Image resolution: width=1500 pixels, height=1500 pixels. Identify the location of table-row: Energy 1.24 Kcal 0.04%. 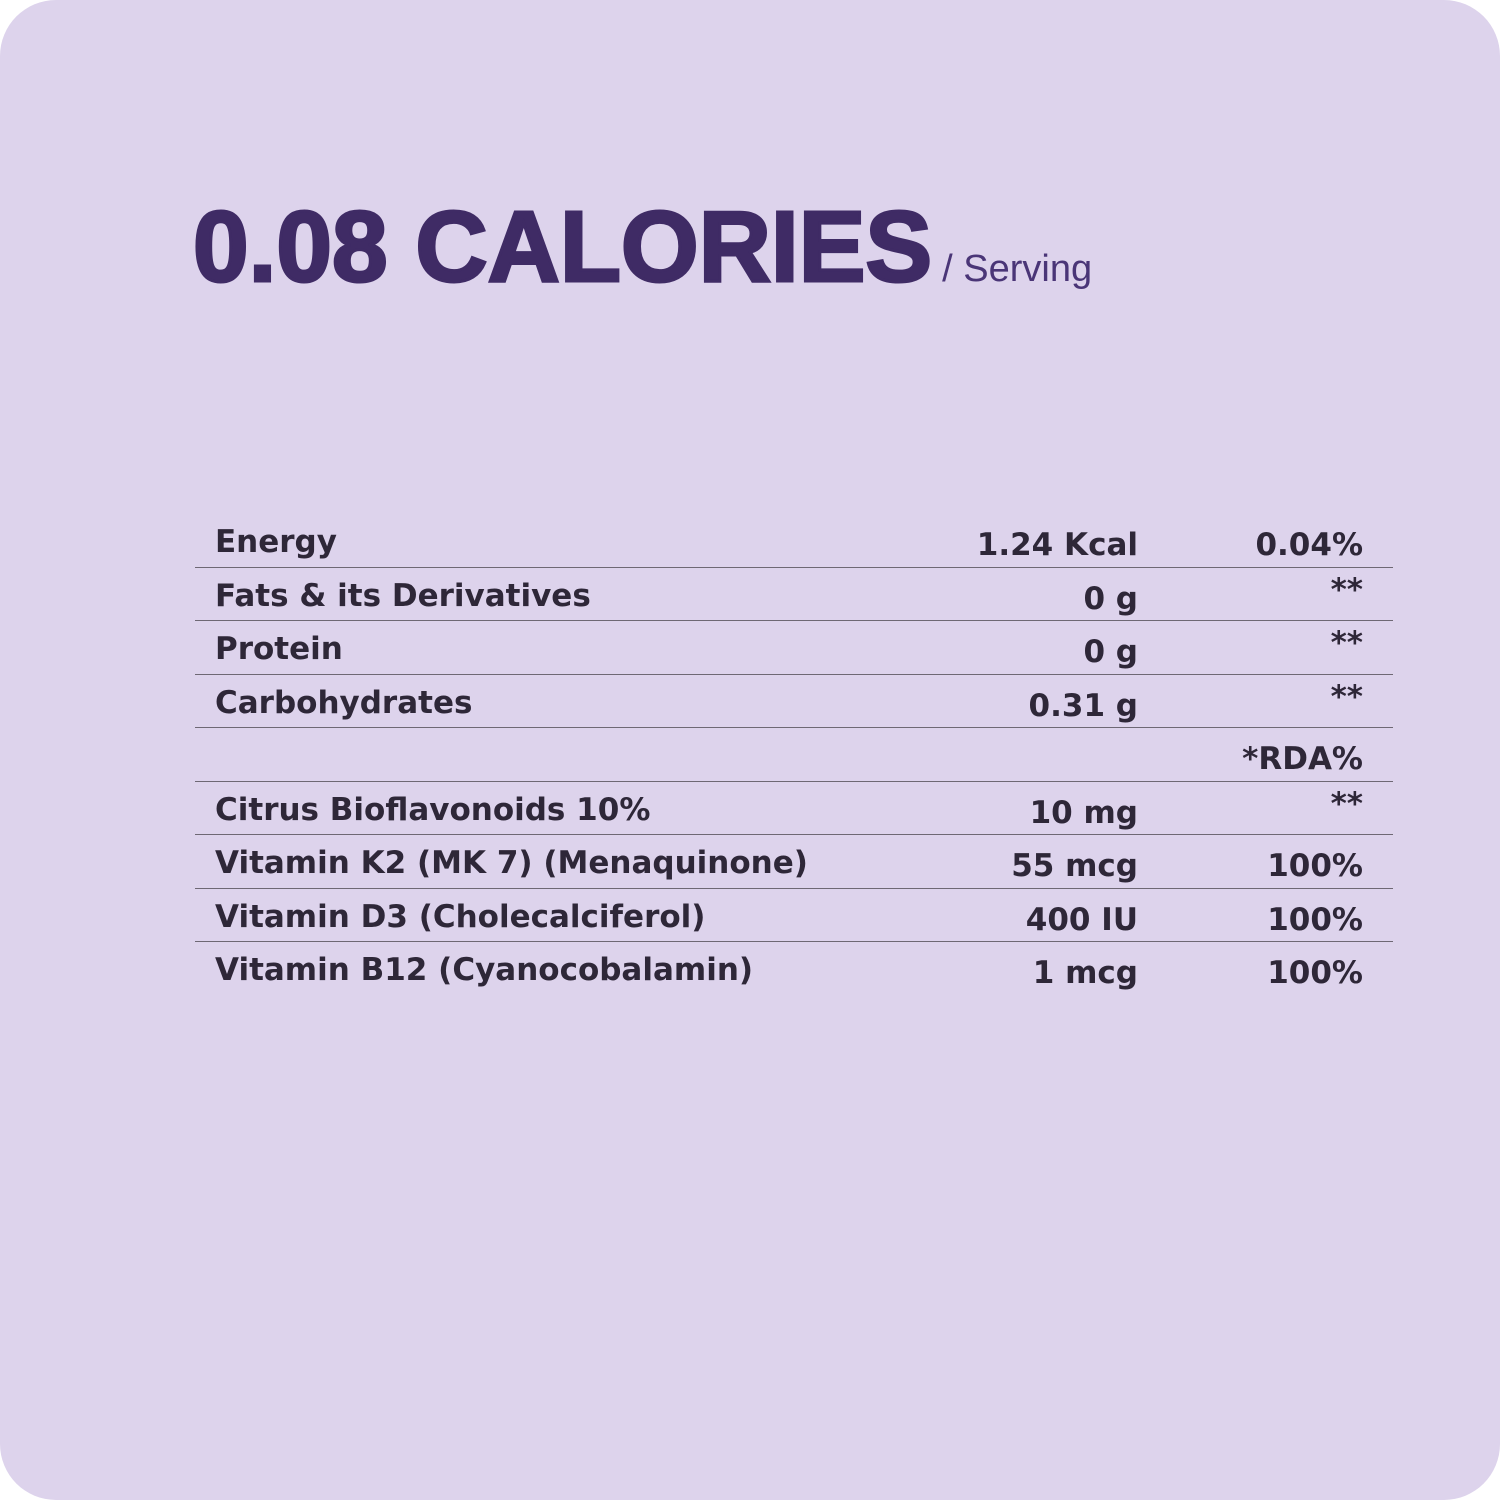
(794, 541).